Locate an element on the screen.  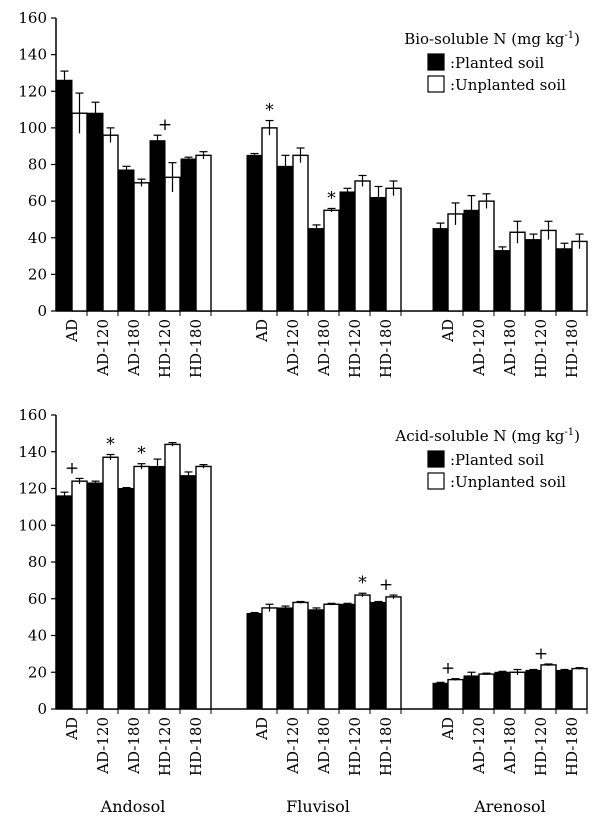
soil-labels: Andosol Fluvisol Arenosol is located at coordinates (323, 806).